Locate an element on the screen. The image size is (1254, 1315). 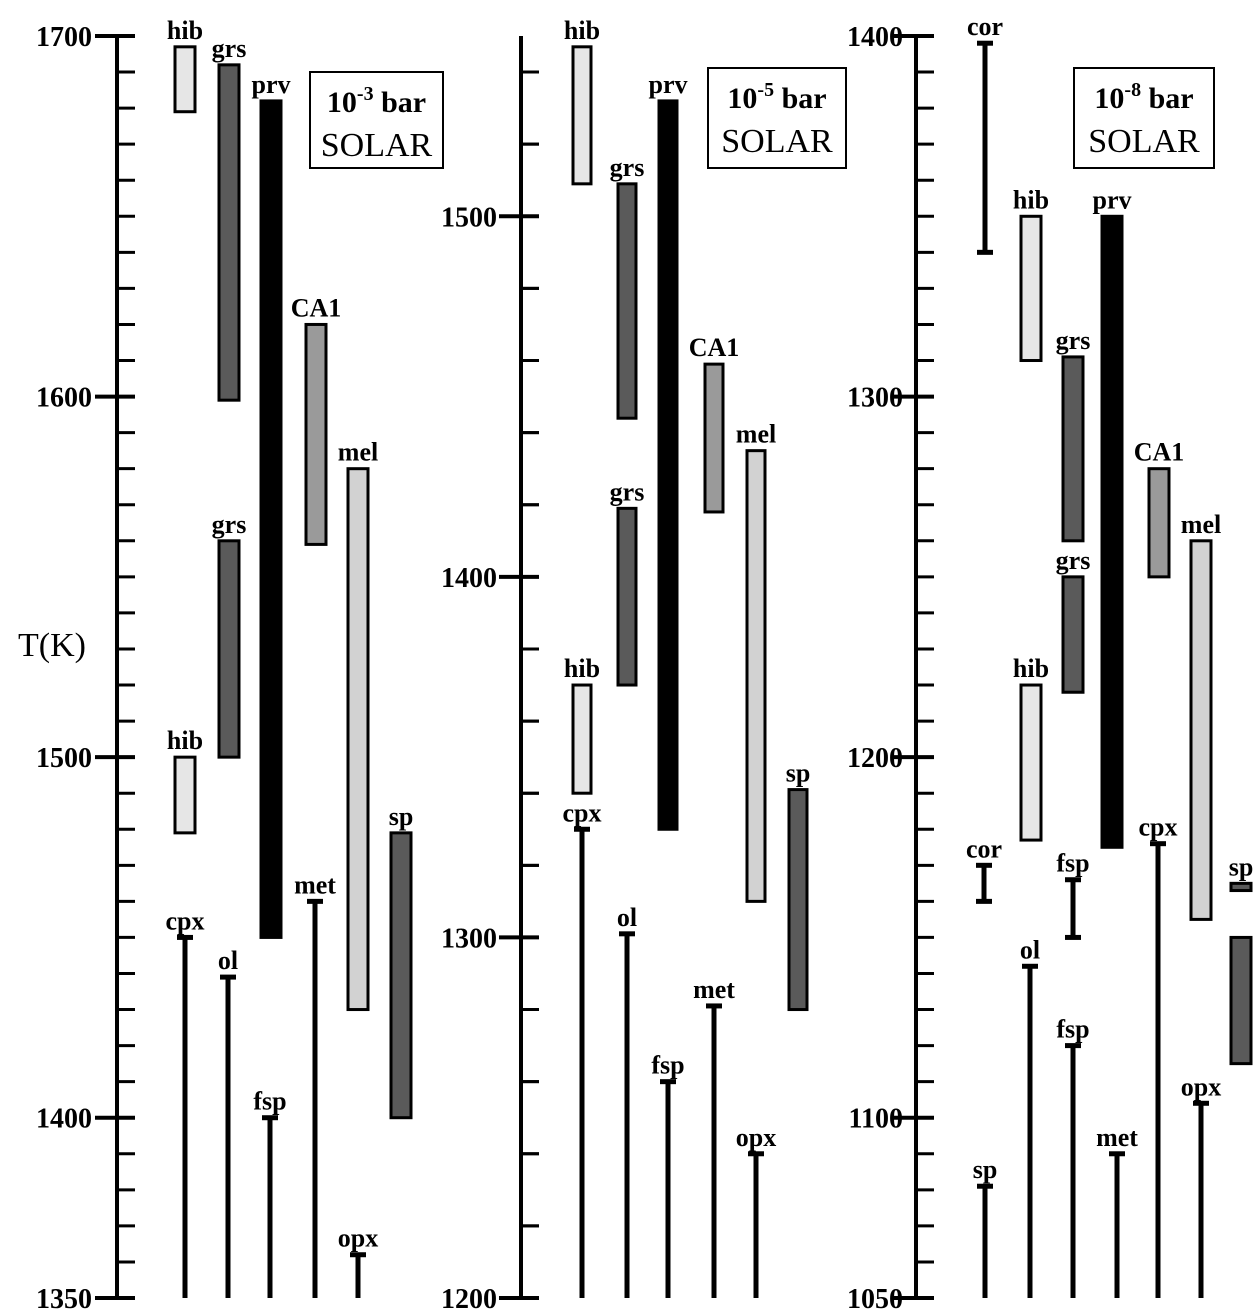
pressure-label: 10-5 bar is located at coordinates (776, 97).